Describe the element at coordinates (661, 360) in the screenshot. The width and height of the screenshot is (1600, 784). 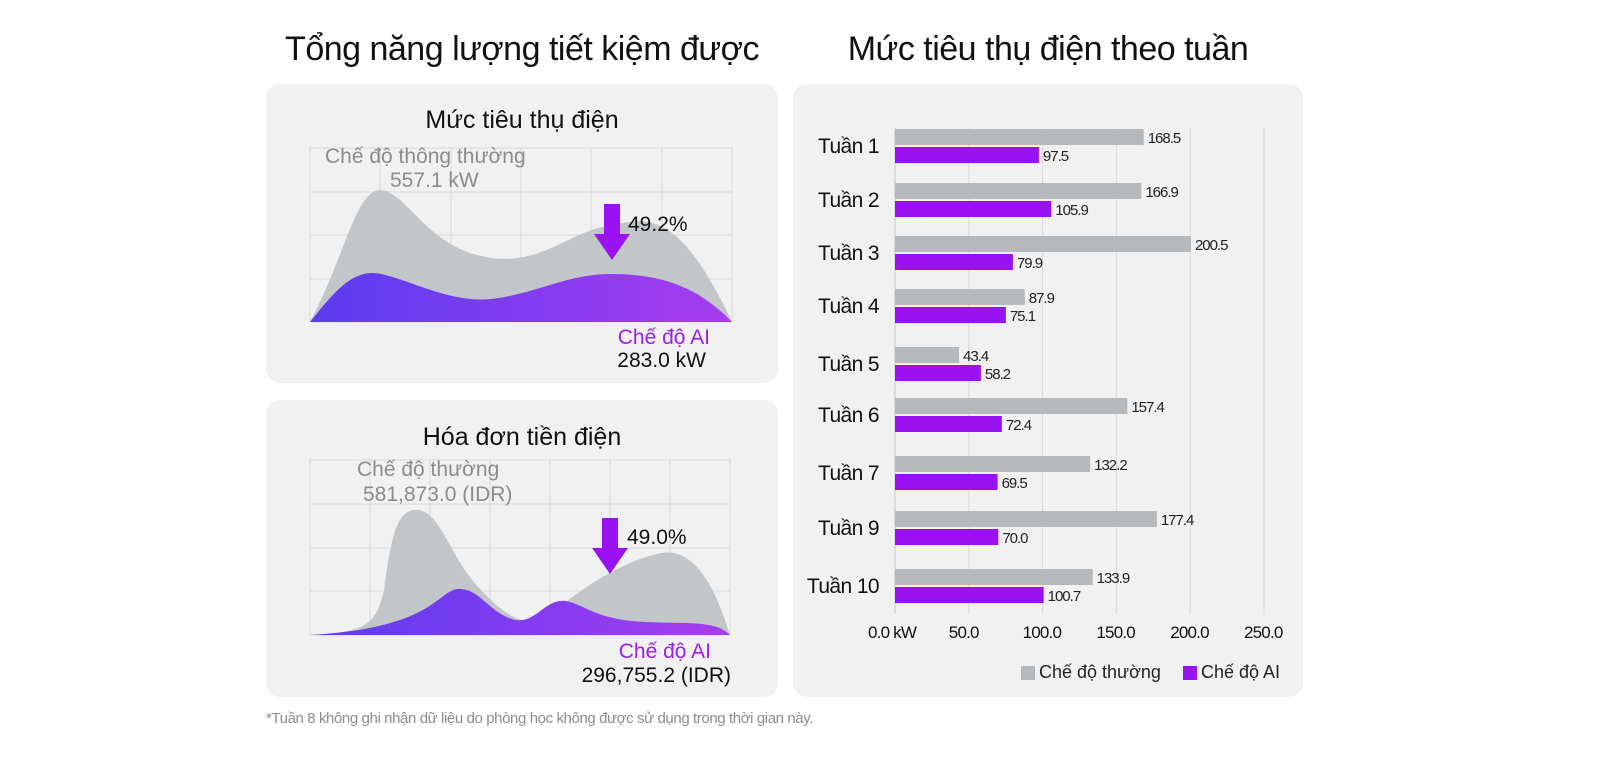
I see `energy-ai-value: 283.0 kW` at that location.